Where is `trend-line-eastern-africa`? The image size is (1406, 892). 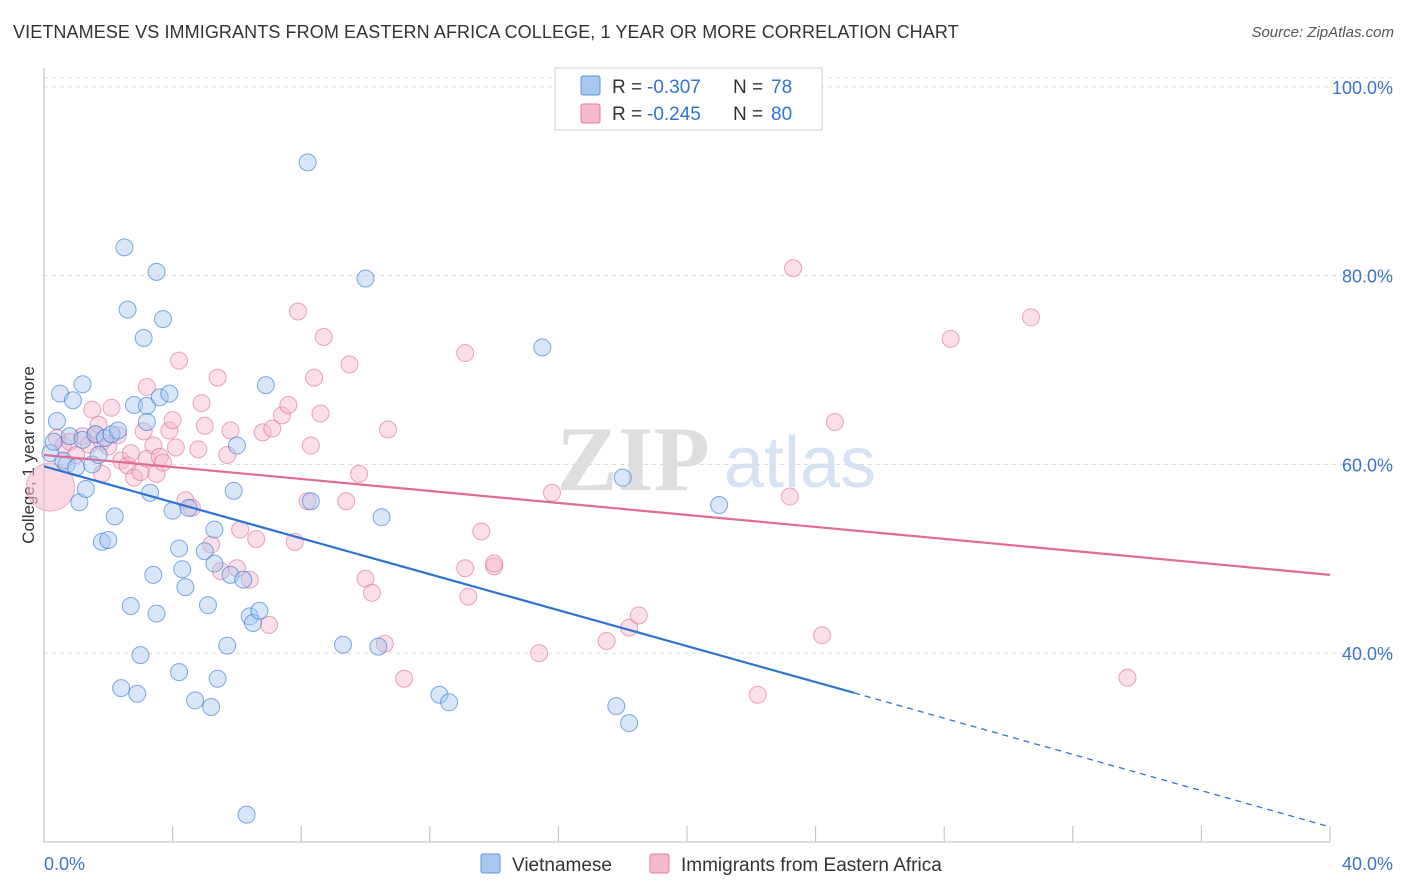 trend-line-eastern-africa is located at coordinates (687, 514).